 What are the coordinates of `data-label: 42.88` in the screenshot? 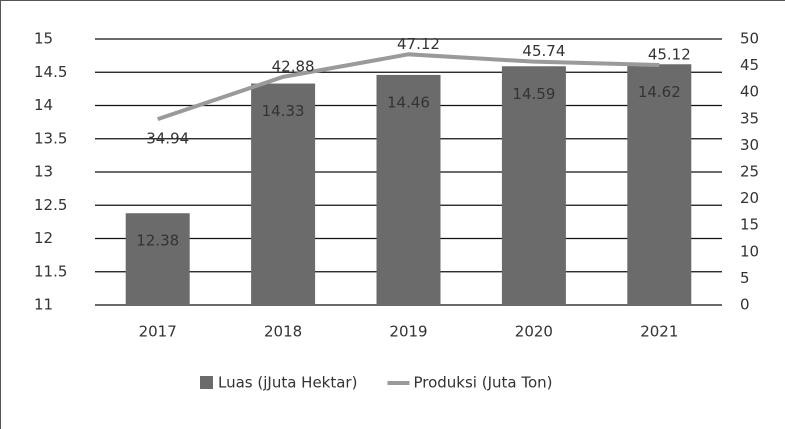 It's located at (293, 66).